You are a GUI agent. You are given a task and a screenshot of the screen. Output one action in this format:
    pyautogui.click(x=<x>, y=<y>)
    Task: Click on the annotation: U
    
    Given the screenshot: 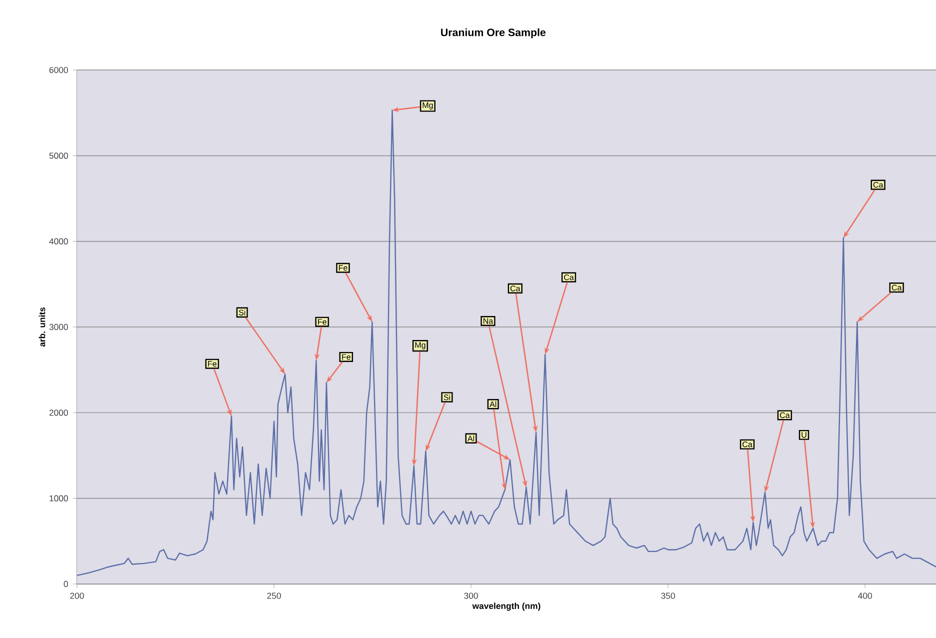 What is the action you would take?
    pyautogui.click(x=804, y=435)
    